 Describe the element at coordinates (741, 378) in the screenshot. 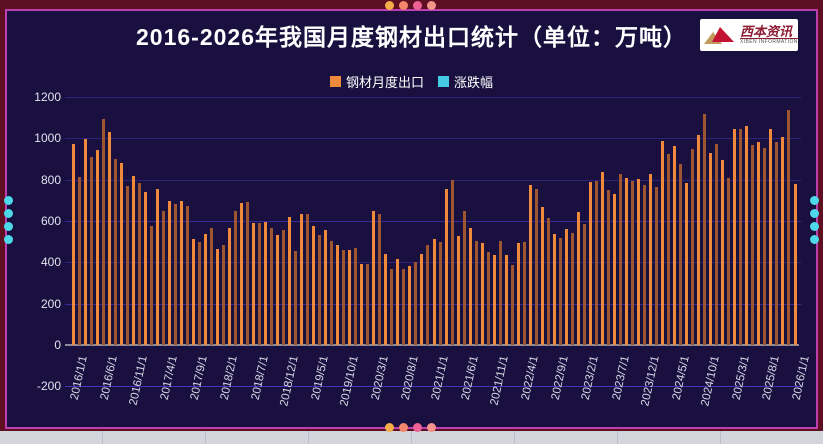

I see `x-axis-label: 2025/3/1` at that location.